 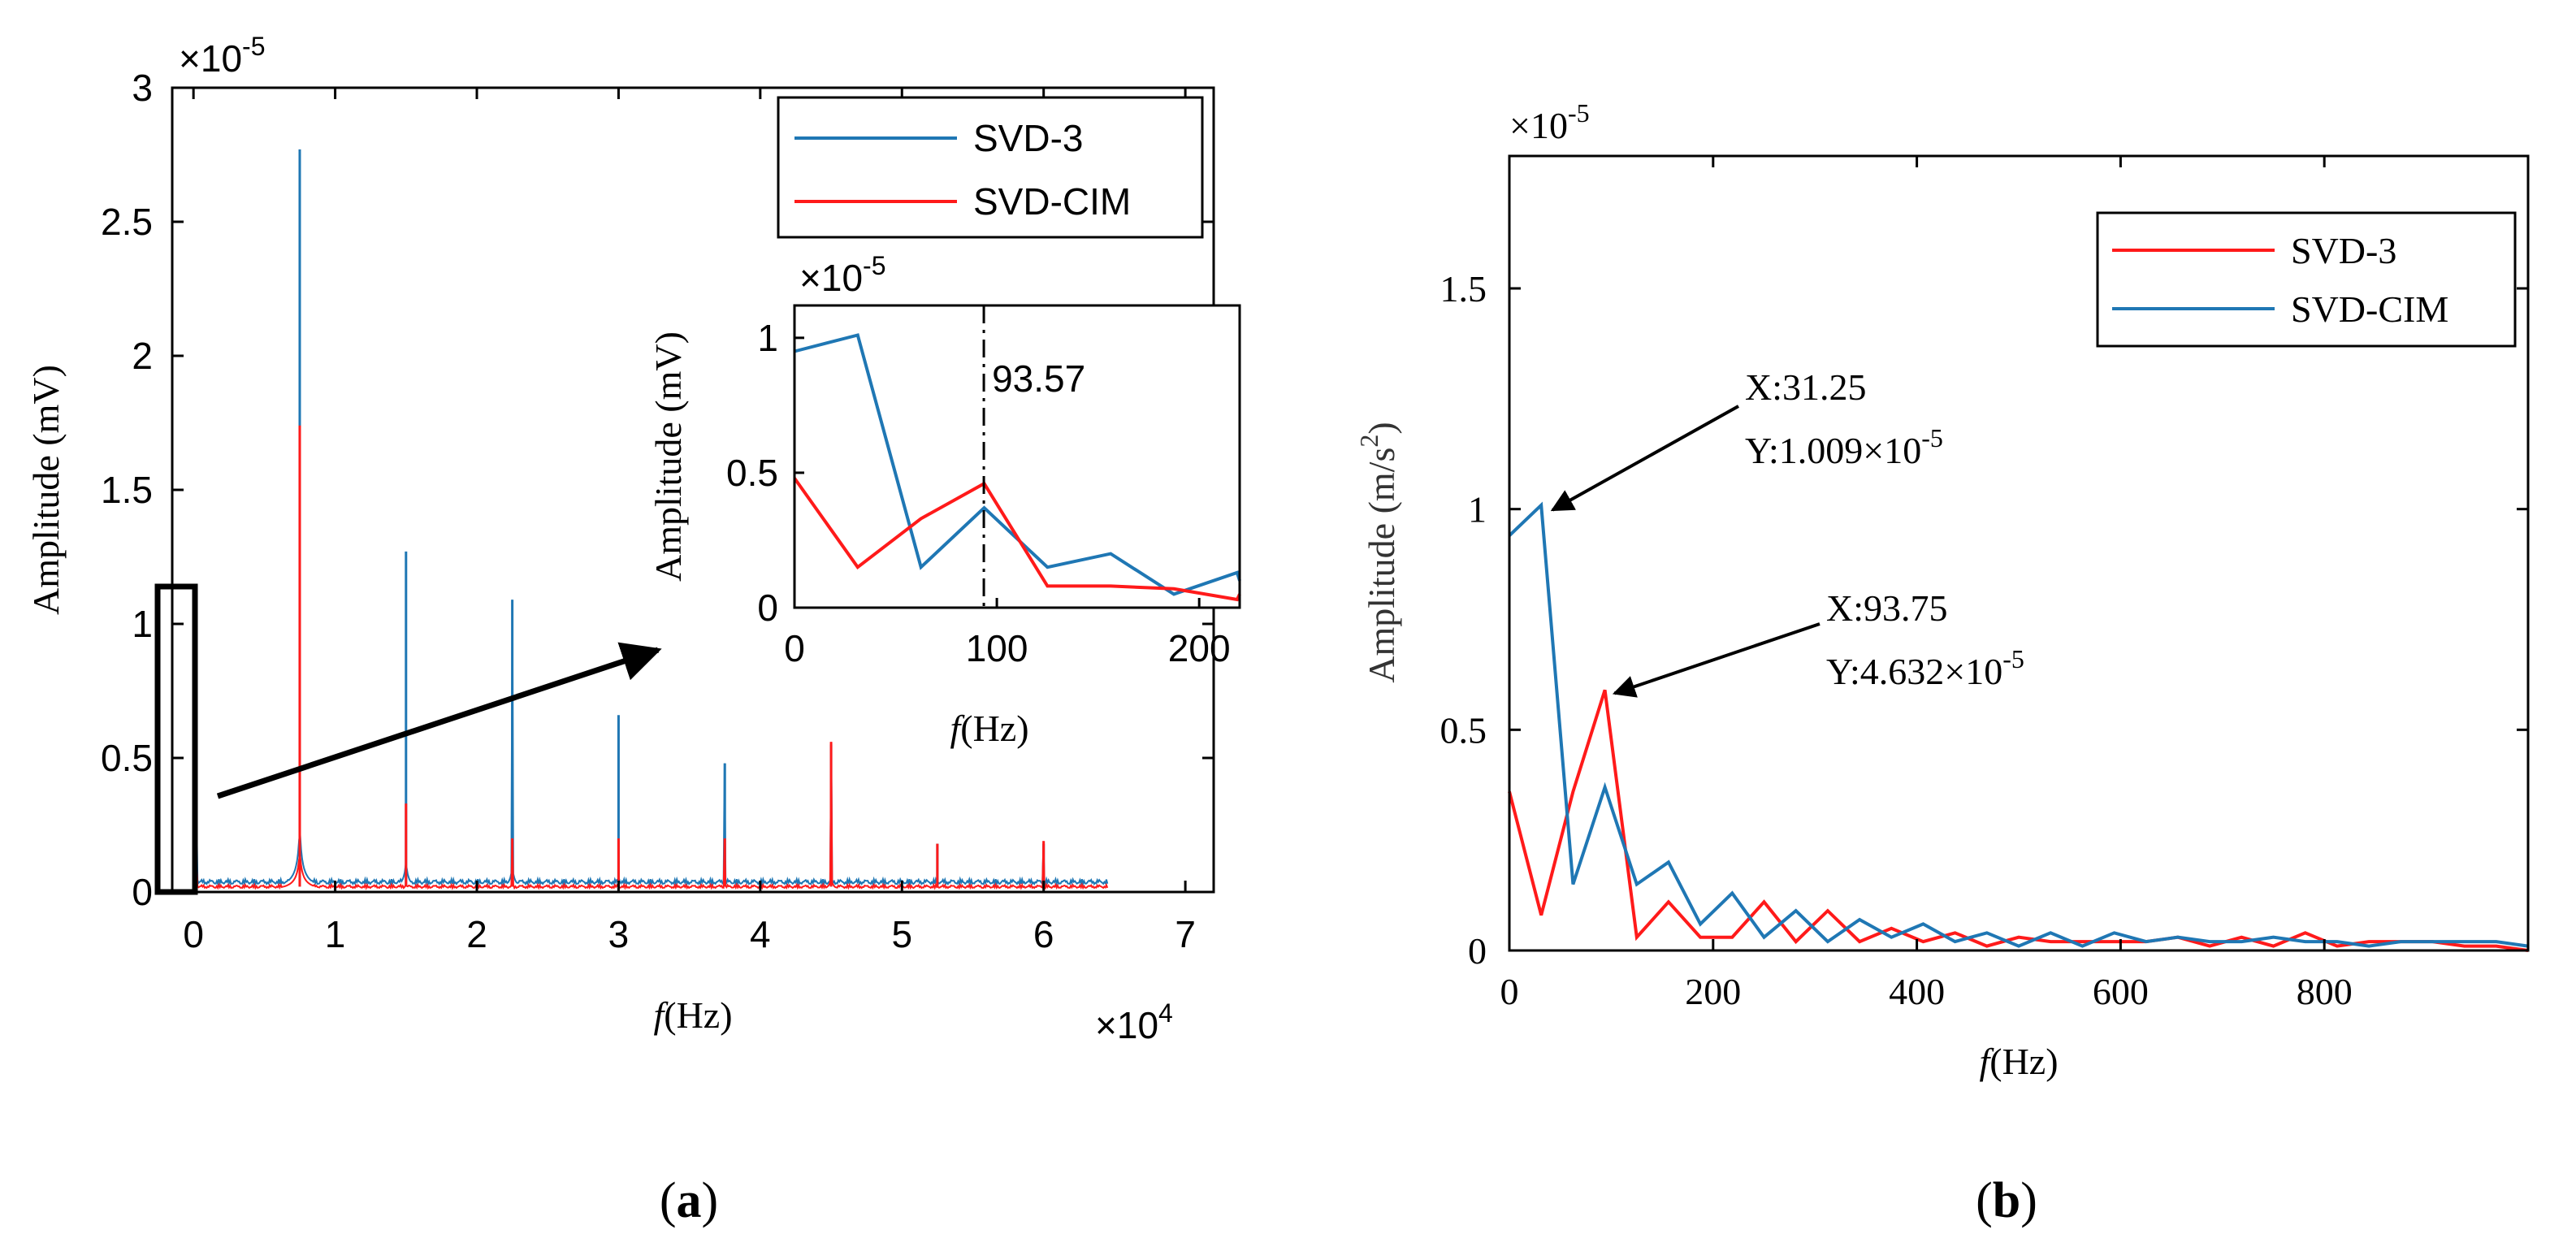 I want to click on panel-a-x-tick-label: 7, so click(x=1185, y=934).